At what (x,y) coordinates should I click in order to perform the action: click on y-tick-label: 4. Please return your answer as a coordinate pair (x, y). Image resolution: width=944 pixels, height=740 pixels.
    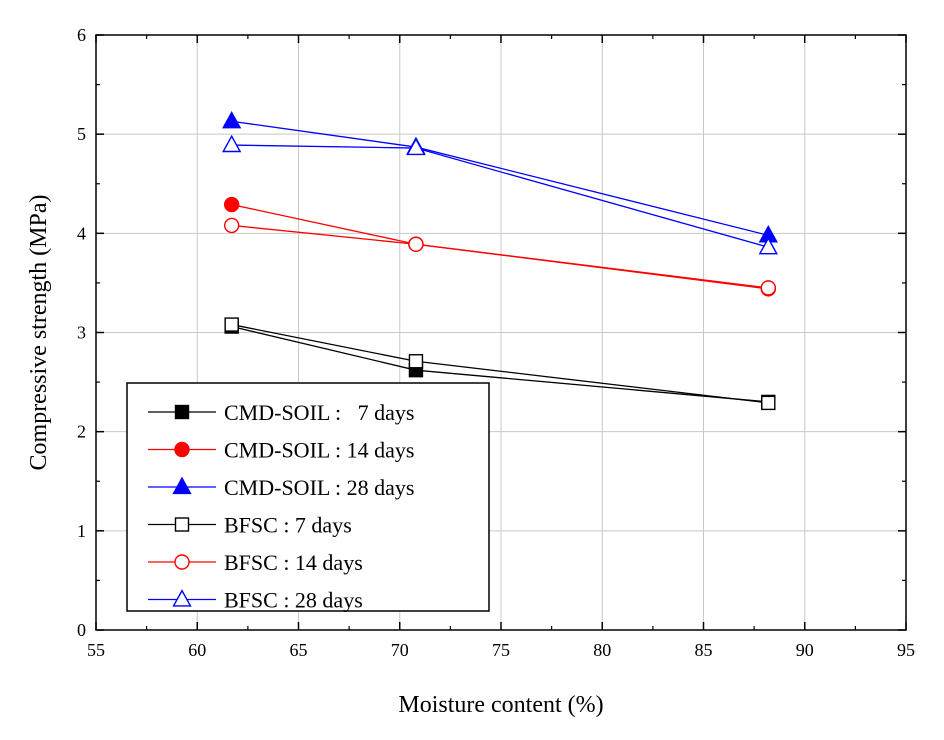
    Looking at the image, I should click on (81, 233).